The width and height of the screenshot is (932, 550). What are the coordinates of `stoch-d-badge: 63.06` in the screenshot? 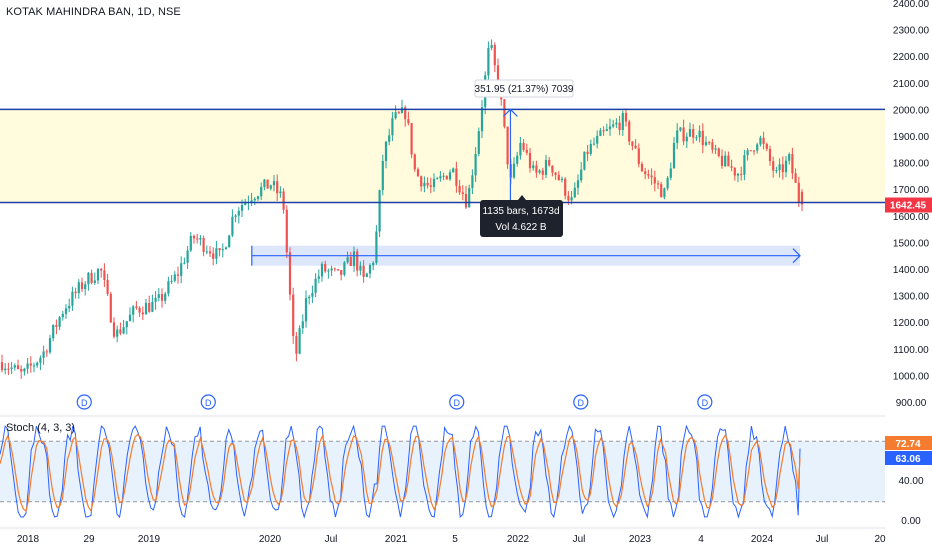 It's located at (907, 459).